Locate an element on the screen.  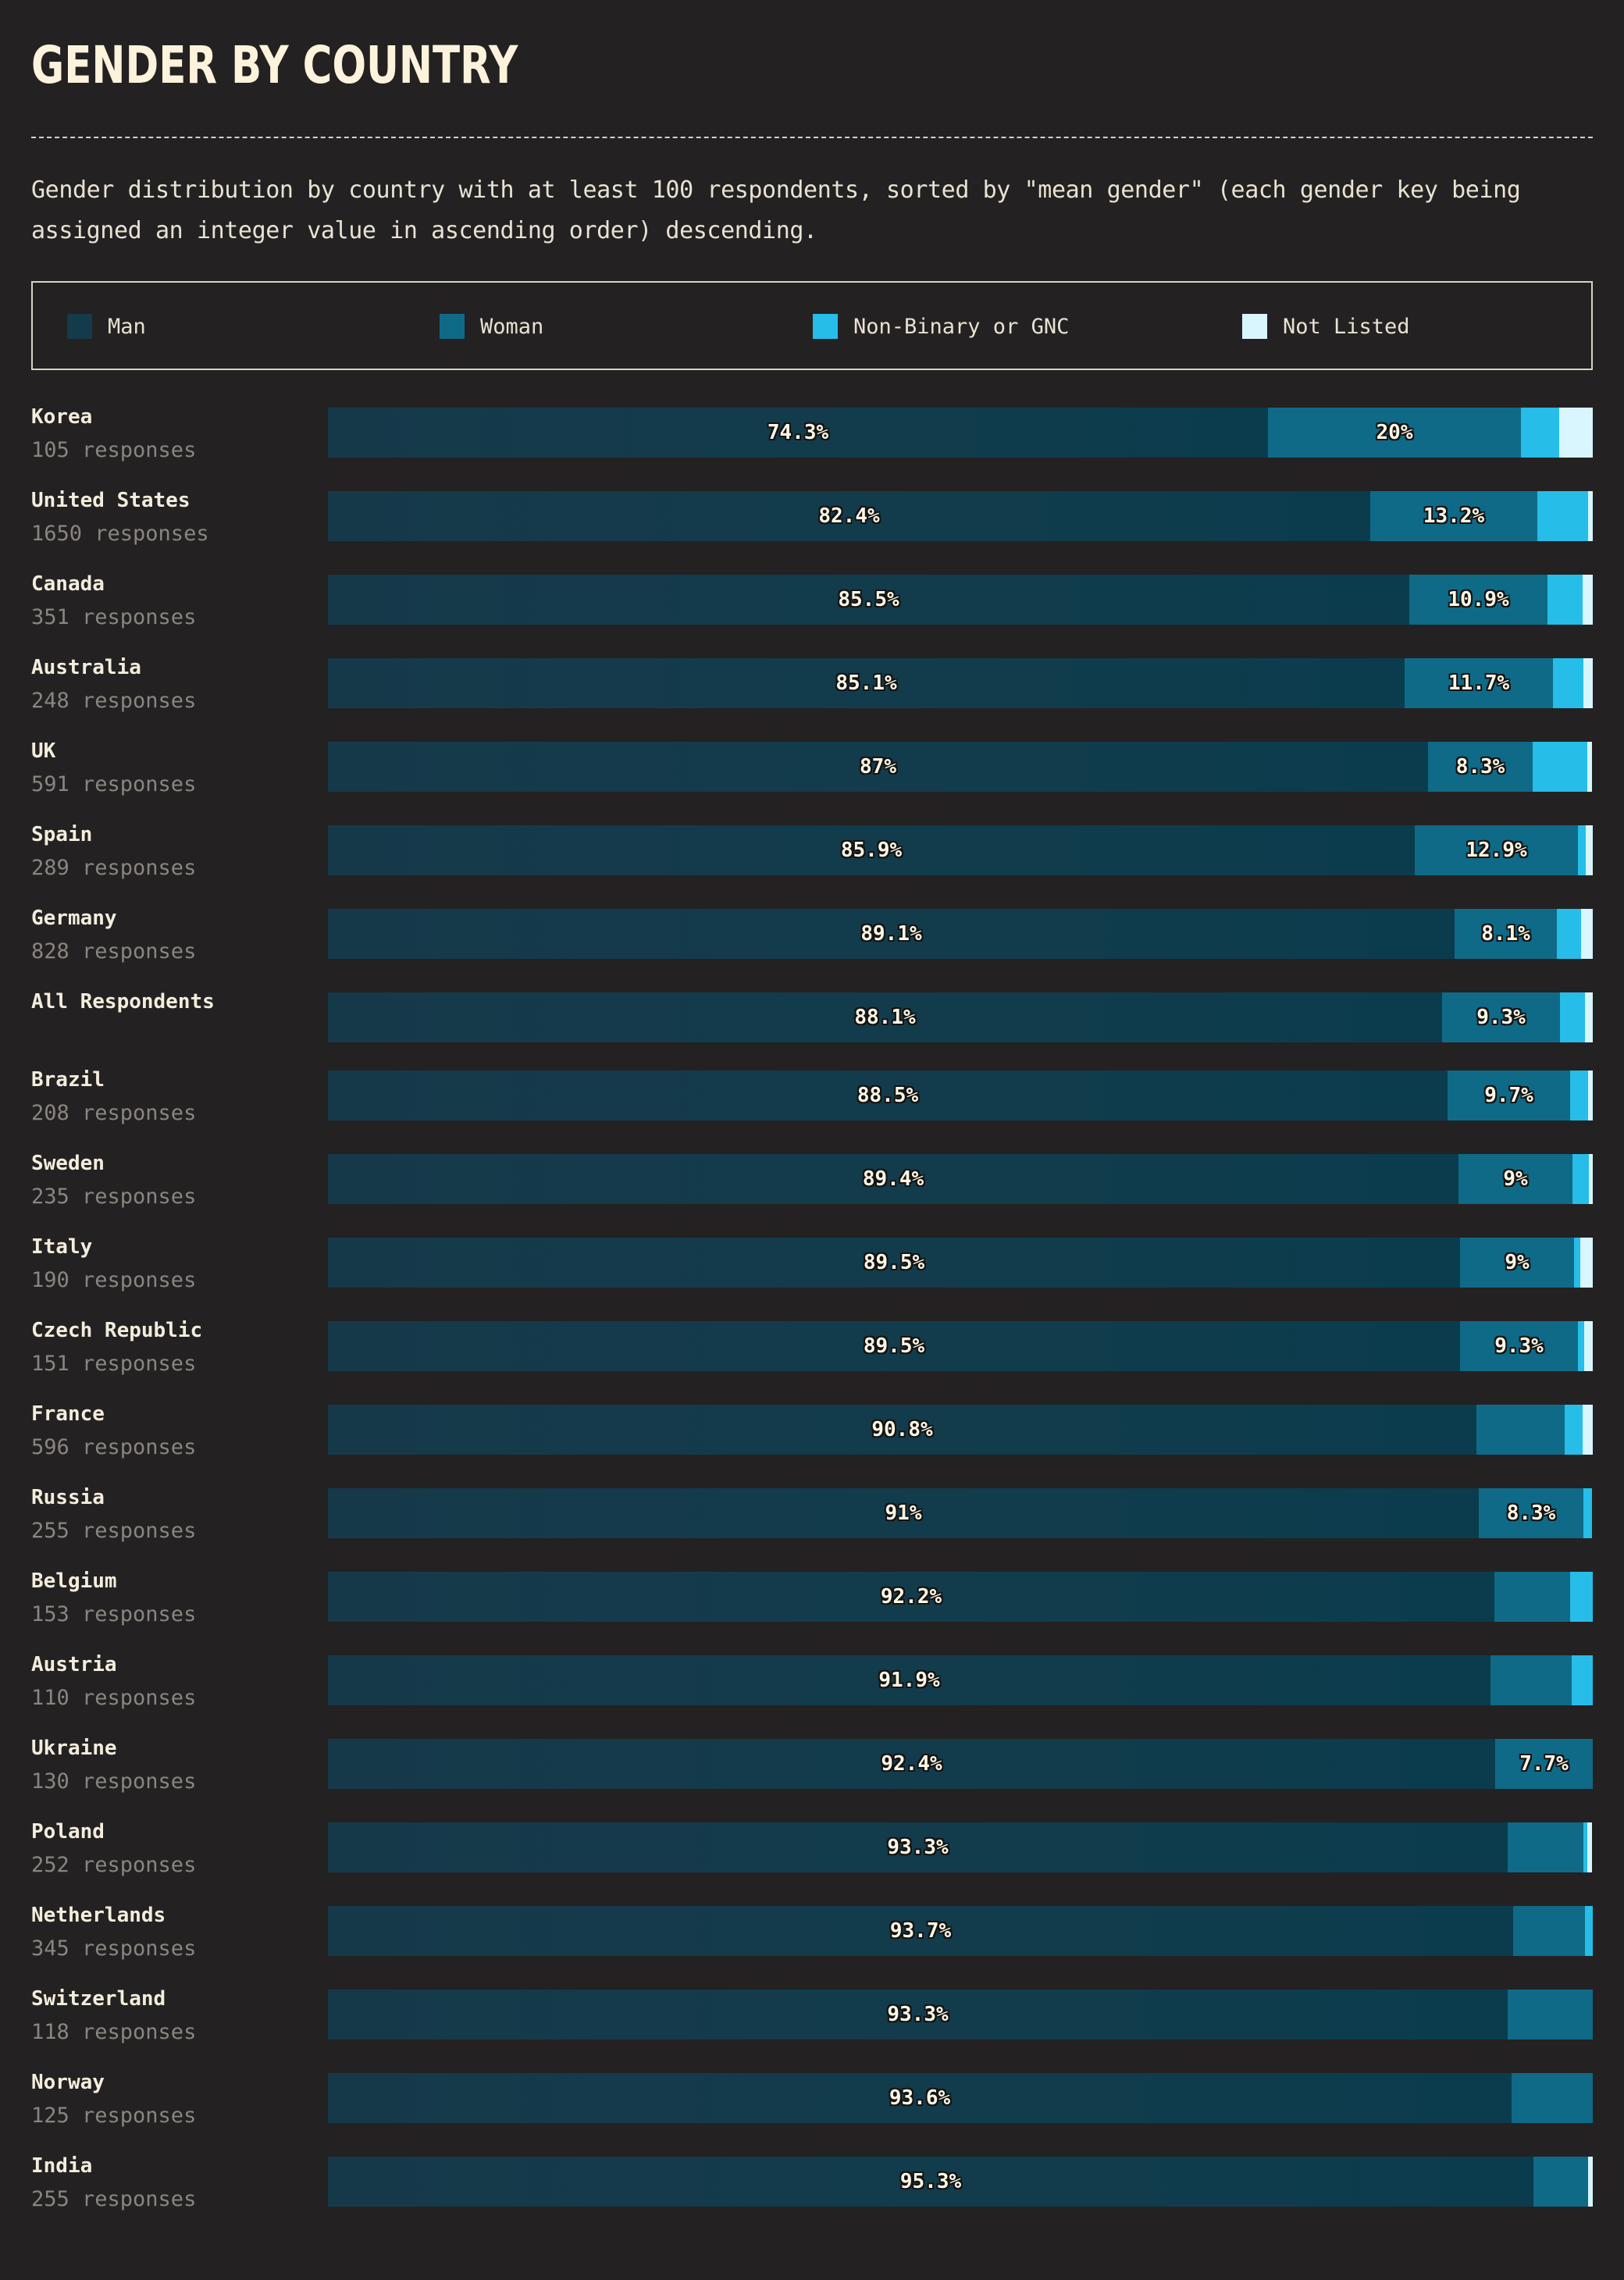
stacked-bar: 87% 8.3% is located at coordinates (960, 767).